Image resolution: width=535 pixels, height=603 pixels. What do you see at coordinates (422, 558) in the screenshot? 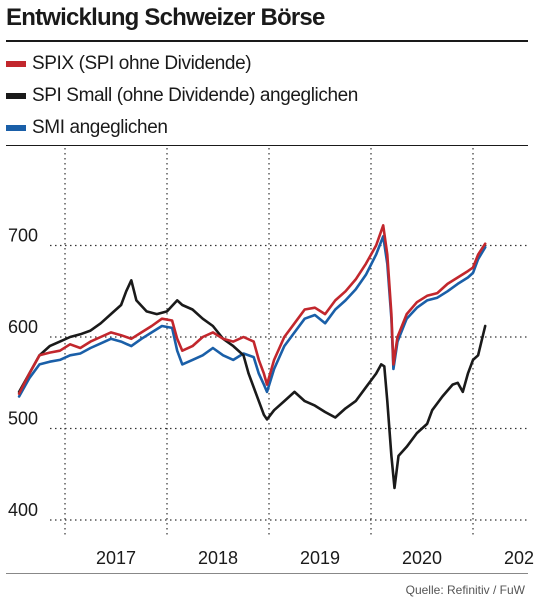
I see `x-tick-label-2020: 2020` at bounding box center [422, 558].